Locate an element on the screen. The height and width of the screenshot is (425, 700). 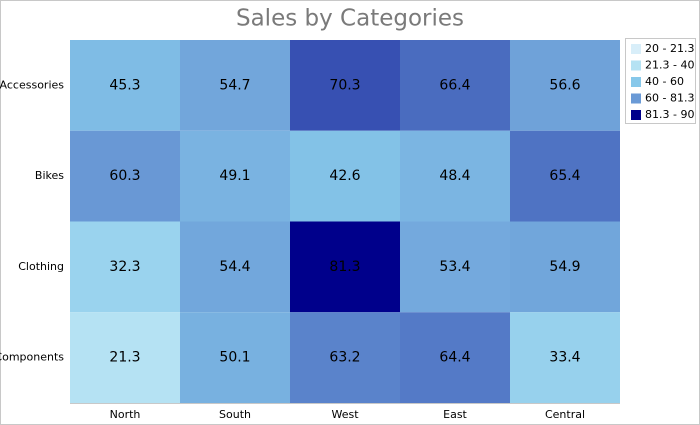
cell-label: 65.4 is located at coordinates (564, 176).